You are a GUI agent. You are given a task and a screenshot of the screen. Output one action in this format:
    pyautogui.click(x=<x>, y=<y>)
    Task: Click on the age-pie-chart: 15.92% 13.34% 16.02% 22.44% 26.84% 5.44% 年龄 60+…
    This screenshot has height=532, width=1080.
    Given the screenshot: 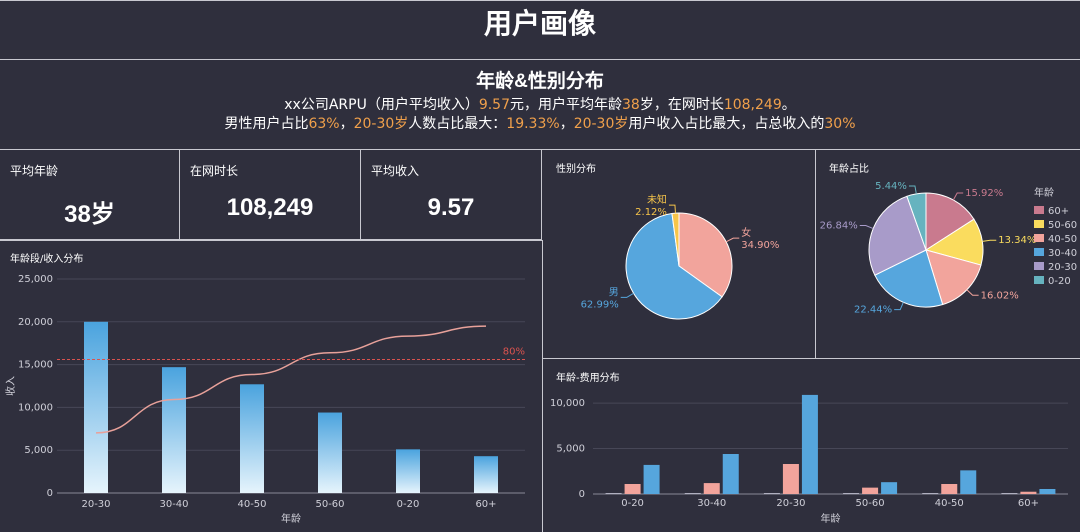 What is the action you would take?
    pyautogui.click(x=948, y=248)
    